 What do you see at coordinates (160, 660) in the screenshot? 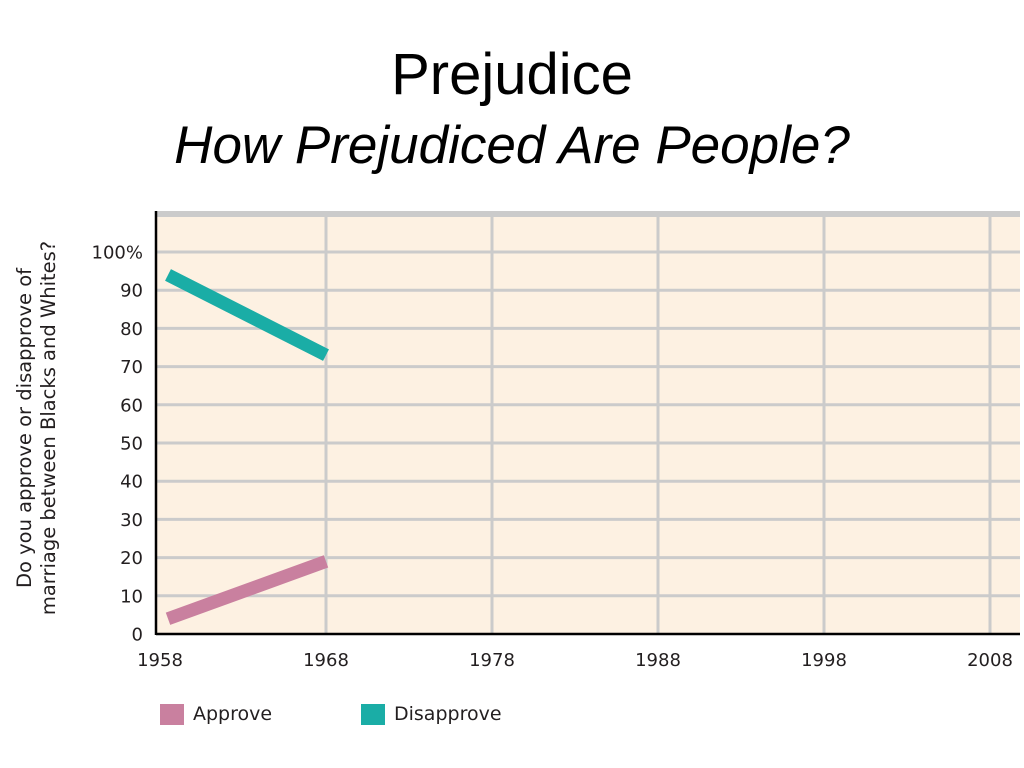
I see `x-tick-label: 1958` at bounding box center [160, 660].